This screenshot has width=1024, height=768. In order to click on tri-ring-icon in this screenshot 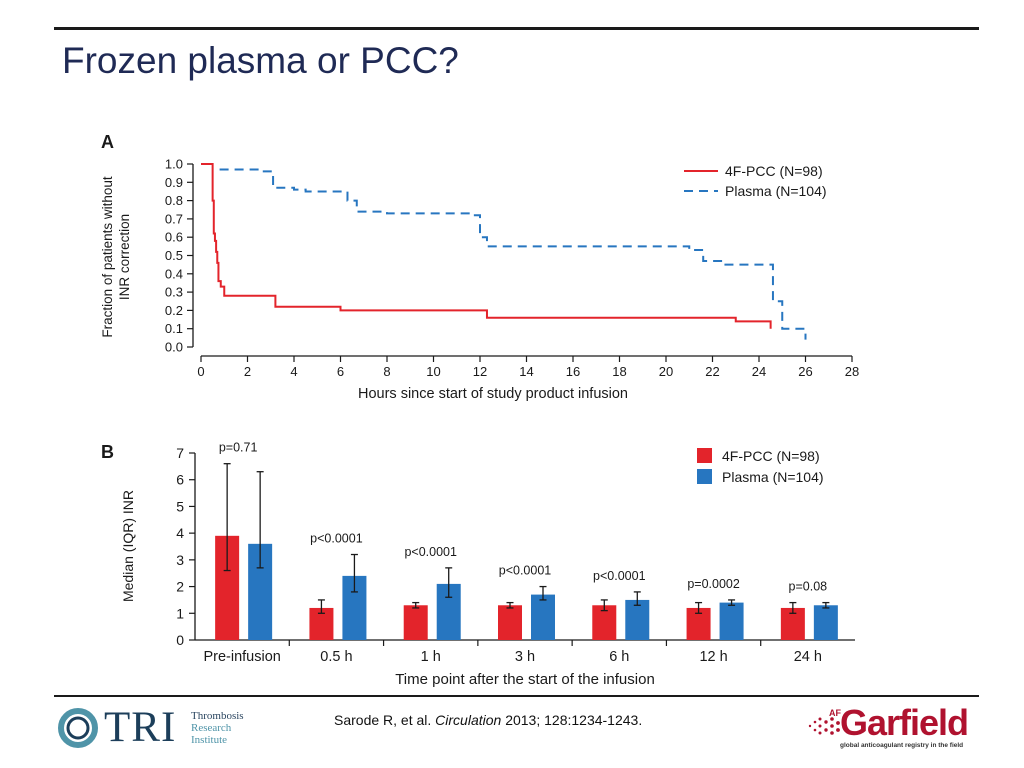, I will do `click(78, 728)`.